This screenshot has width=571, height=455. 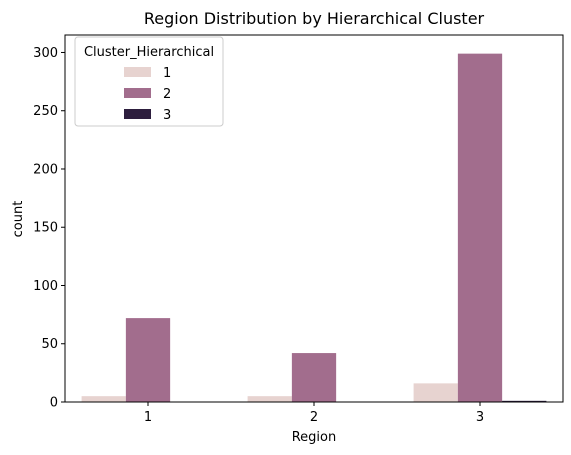 I want to click on legend-label-cluster-1: 1, so click(x=167, y=73).